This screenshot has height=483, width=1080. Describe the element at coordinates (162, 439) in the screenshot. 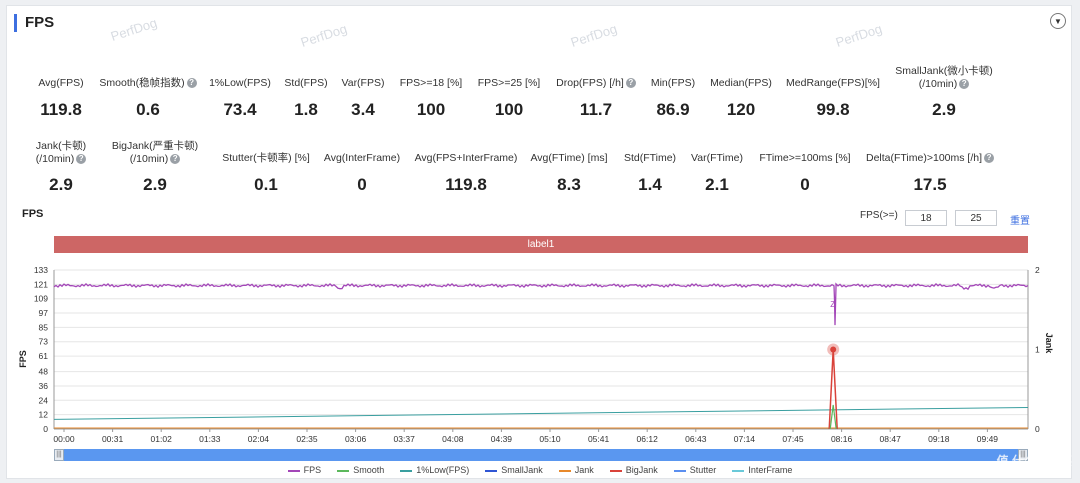

I see `x-tick-label: 01:02` at that location.